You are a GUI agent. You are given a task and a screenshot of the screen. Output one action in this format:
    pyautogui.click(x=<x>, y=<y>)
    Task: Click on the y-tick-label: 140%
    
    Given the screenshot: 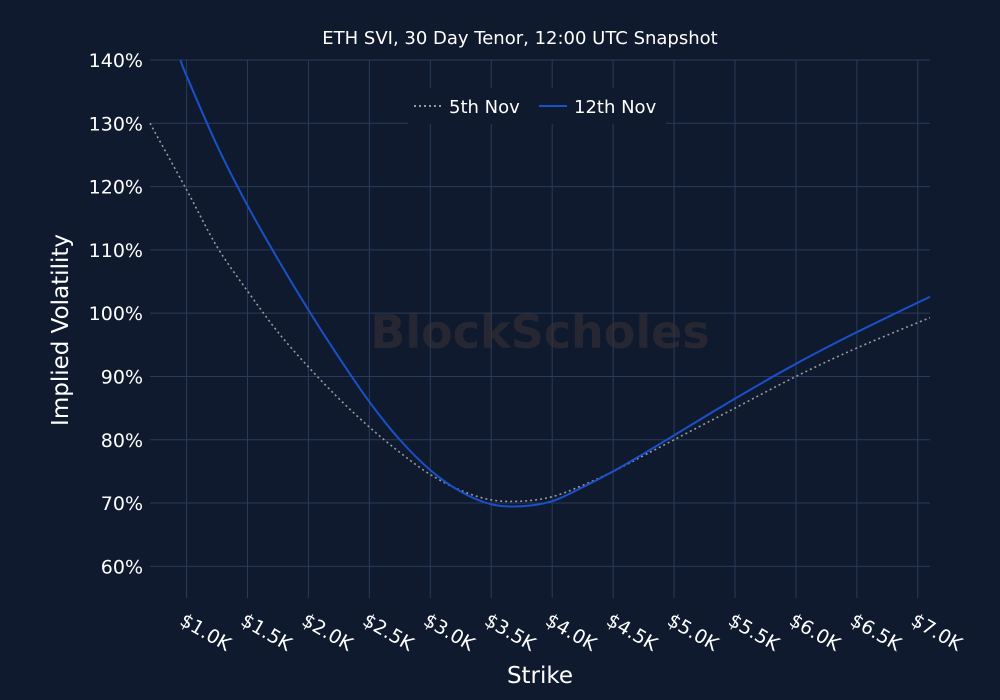 What is the action you would take?
    pyautogui.click(x=116, y=61)
    